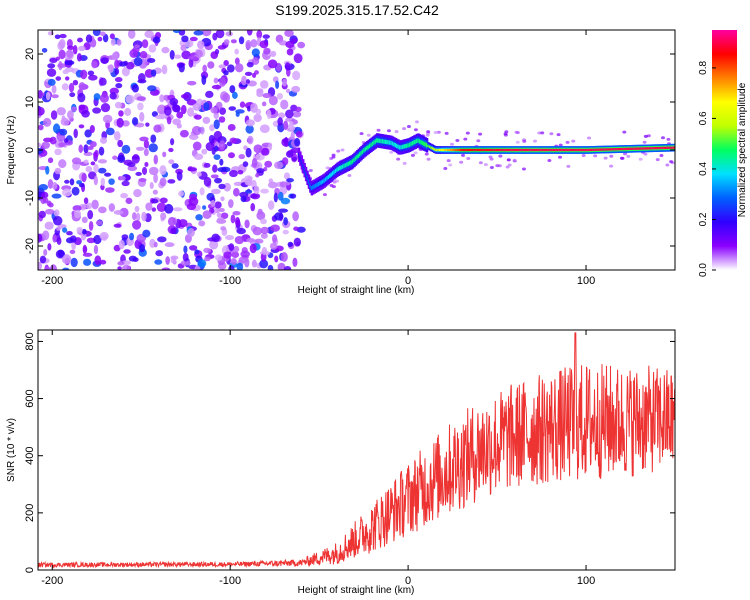 Image resolution: width=750 pixels, height=600 pixels. What do you see at coordinates (11, 150) in the screenshot?
I see `spectrogram-y-label: Frequency (Hz)` at bounding box center [11, 150].